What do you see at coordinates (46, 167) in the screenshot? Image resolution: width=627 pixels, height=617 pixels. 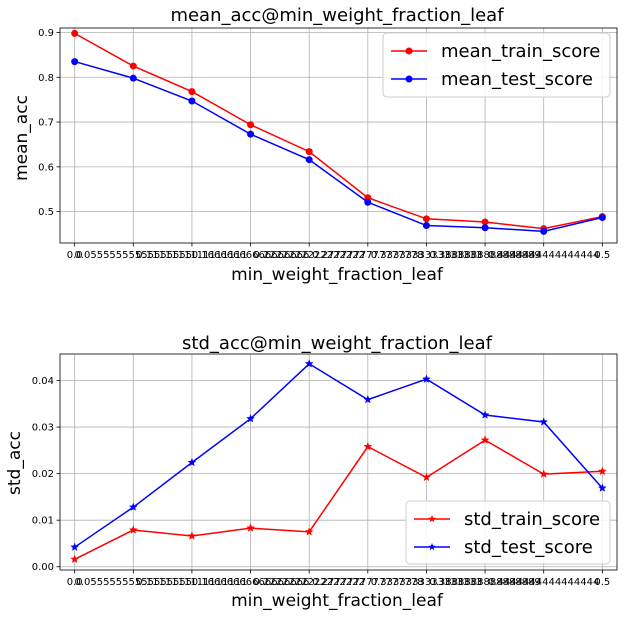 I see `y-tick-label: 0.6` at bounding box center [46, 167].